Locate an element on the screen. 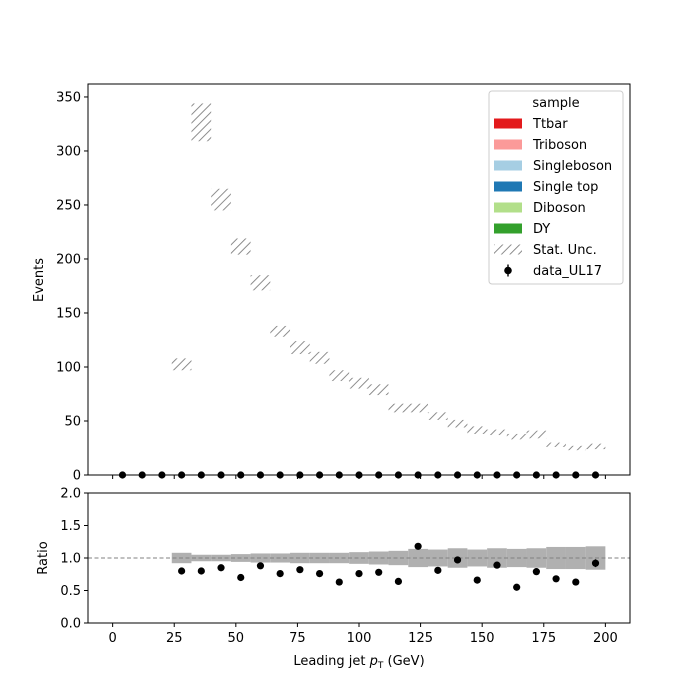 The height and width of the screenshot is (700, 700). y-tick-label: 50 is located at coordinates (72, 421).